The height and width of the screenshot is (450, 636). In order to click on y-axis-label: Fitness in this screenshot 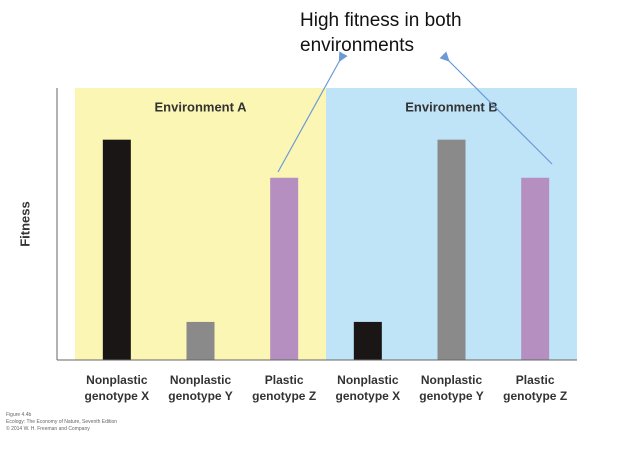, I will do `click(24, 224)`.